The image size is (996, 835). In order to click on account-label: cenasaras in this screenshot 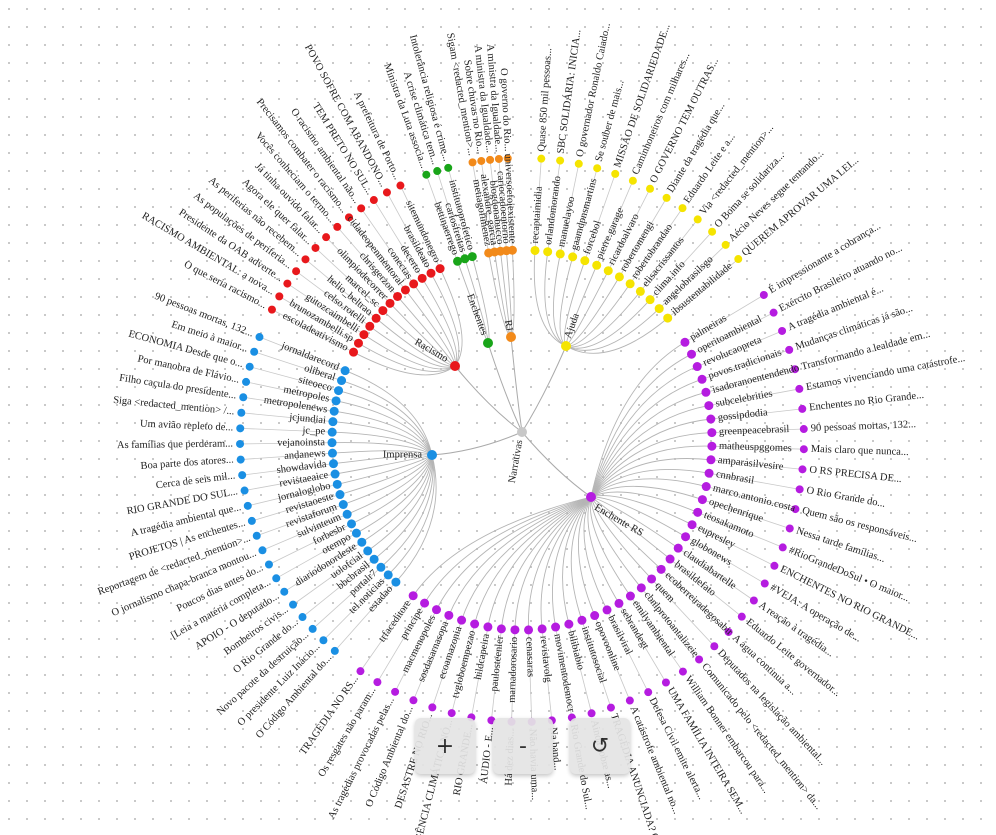, I will do `click(529, 657)`.